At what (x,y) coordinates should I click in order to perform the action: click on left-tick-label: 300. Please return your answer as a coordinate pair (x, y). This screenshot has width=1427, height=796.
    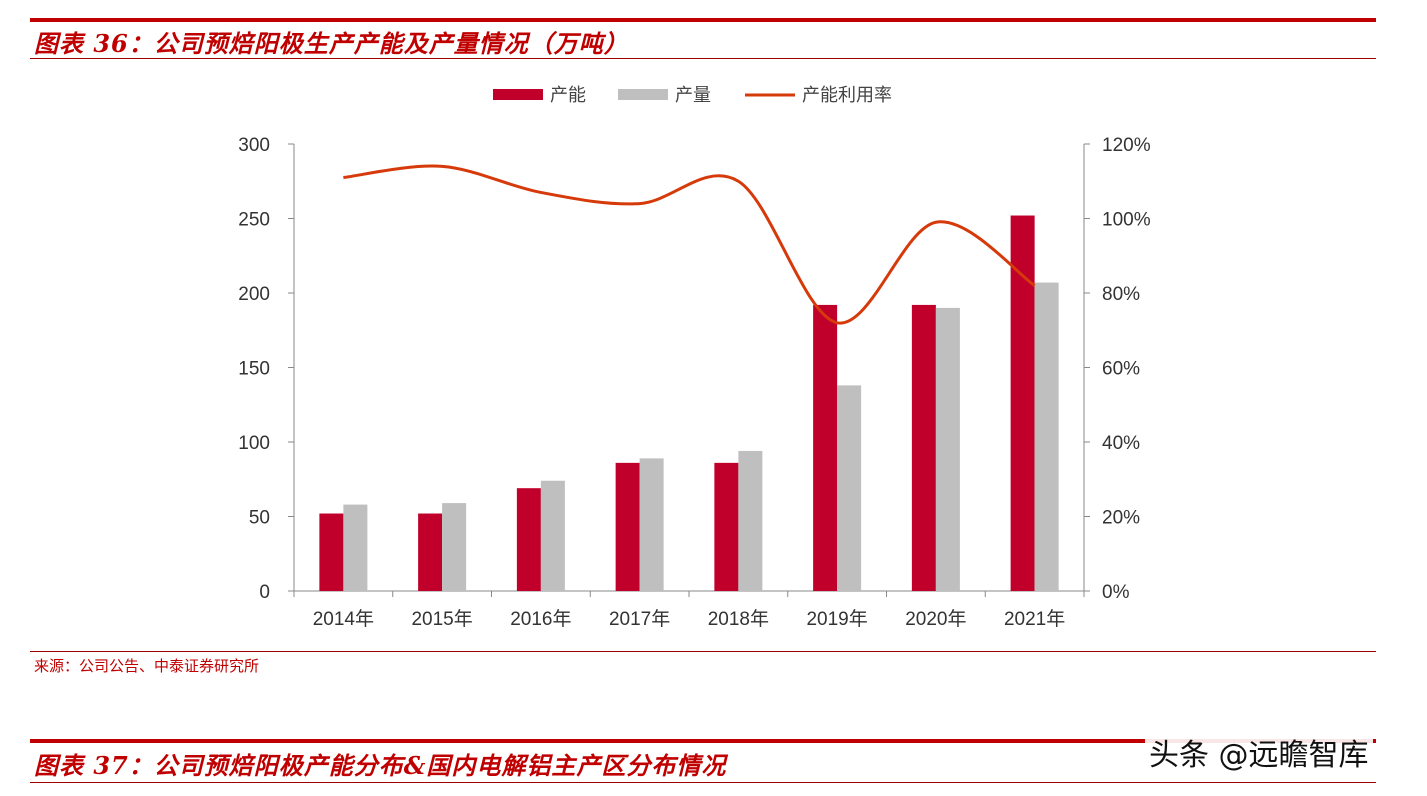
    Looking at the image, I should click on (254, 145).